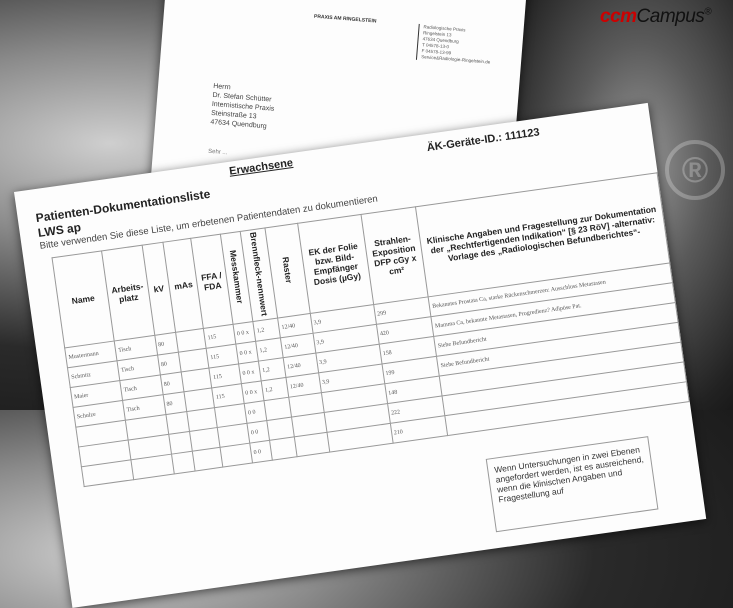 The height and width of the screenshot is (608, 733). What do you see at coordinates (261, 167) in the screenshot?
I see `category-heading: Erwachsene` at bounding box center [261, 167].